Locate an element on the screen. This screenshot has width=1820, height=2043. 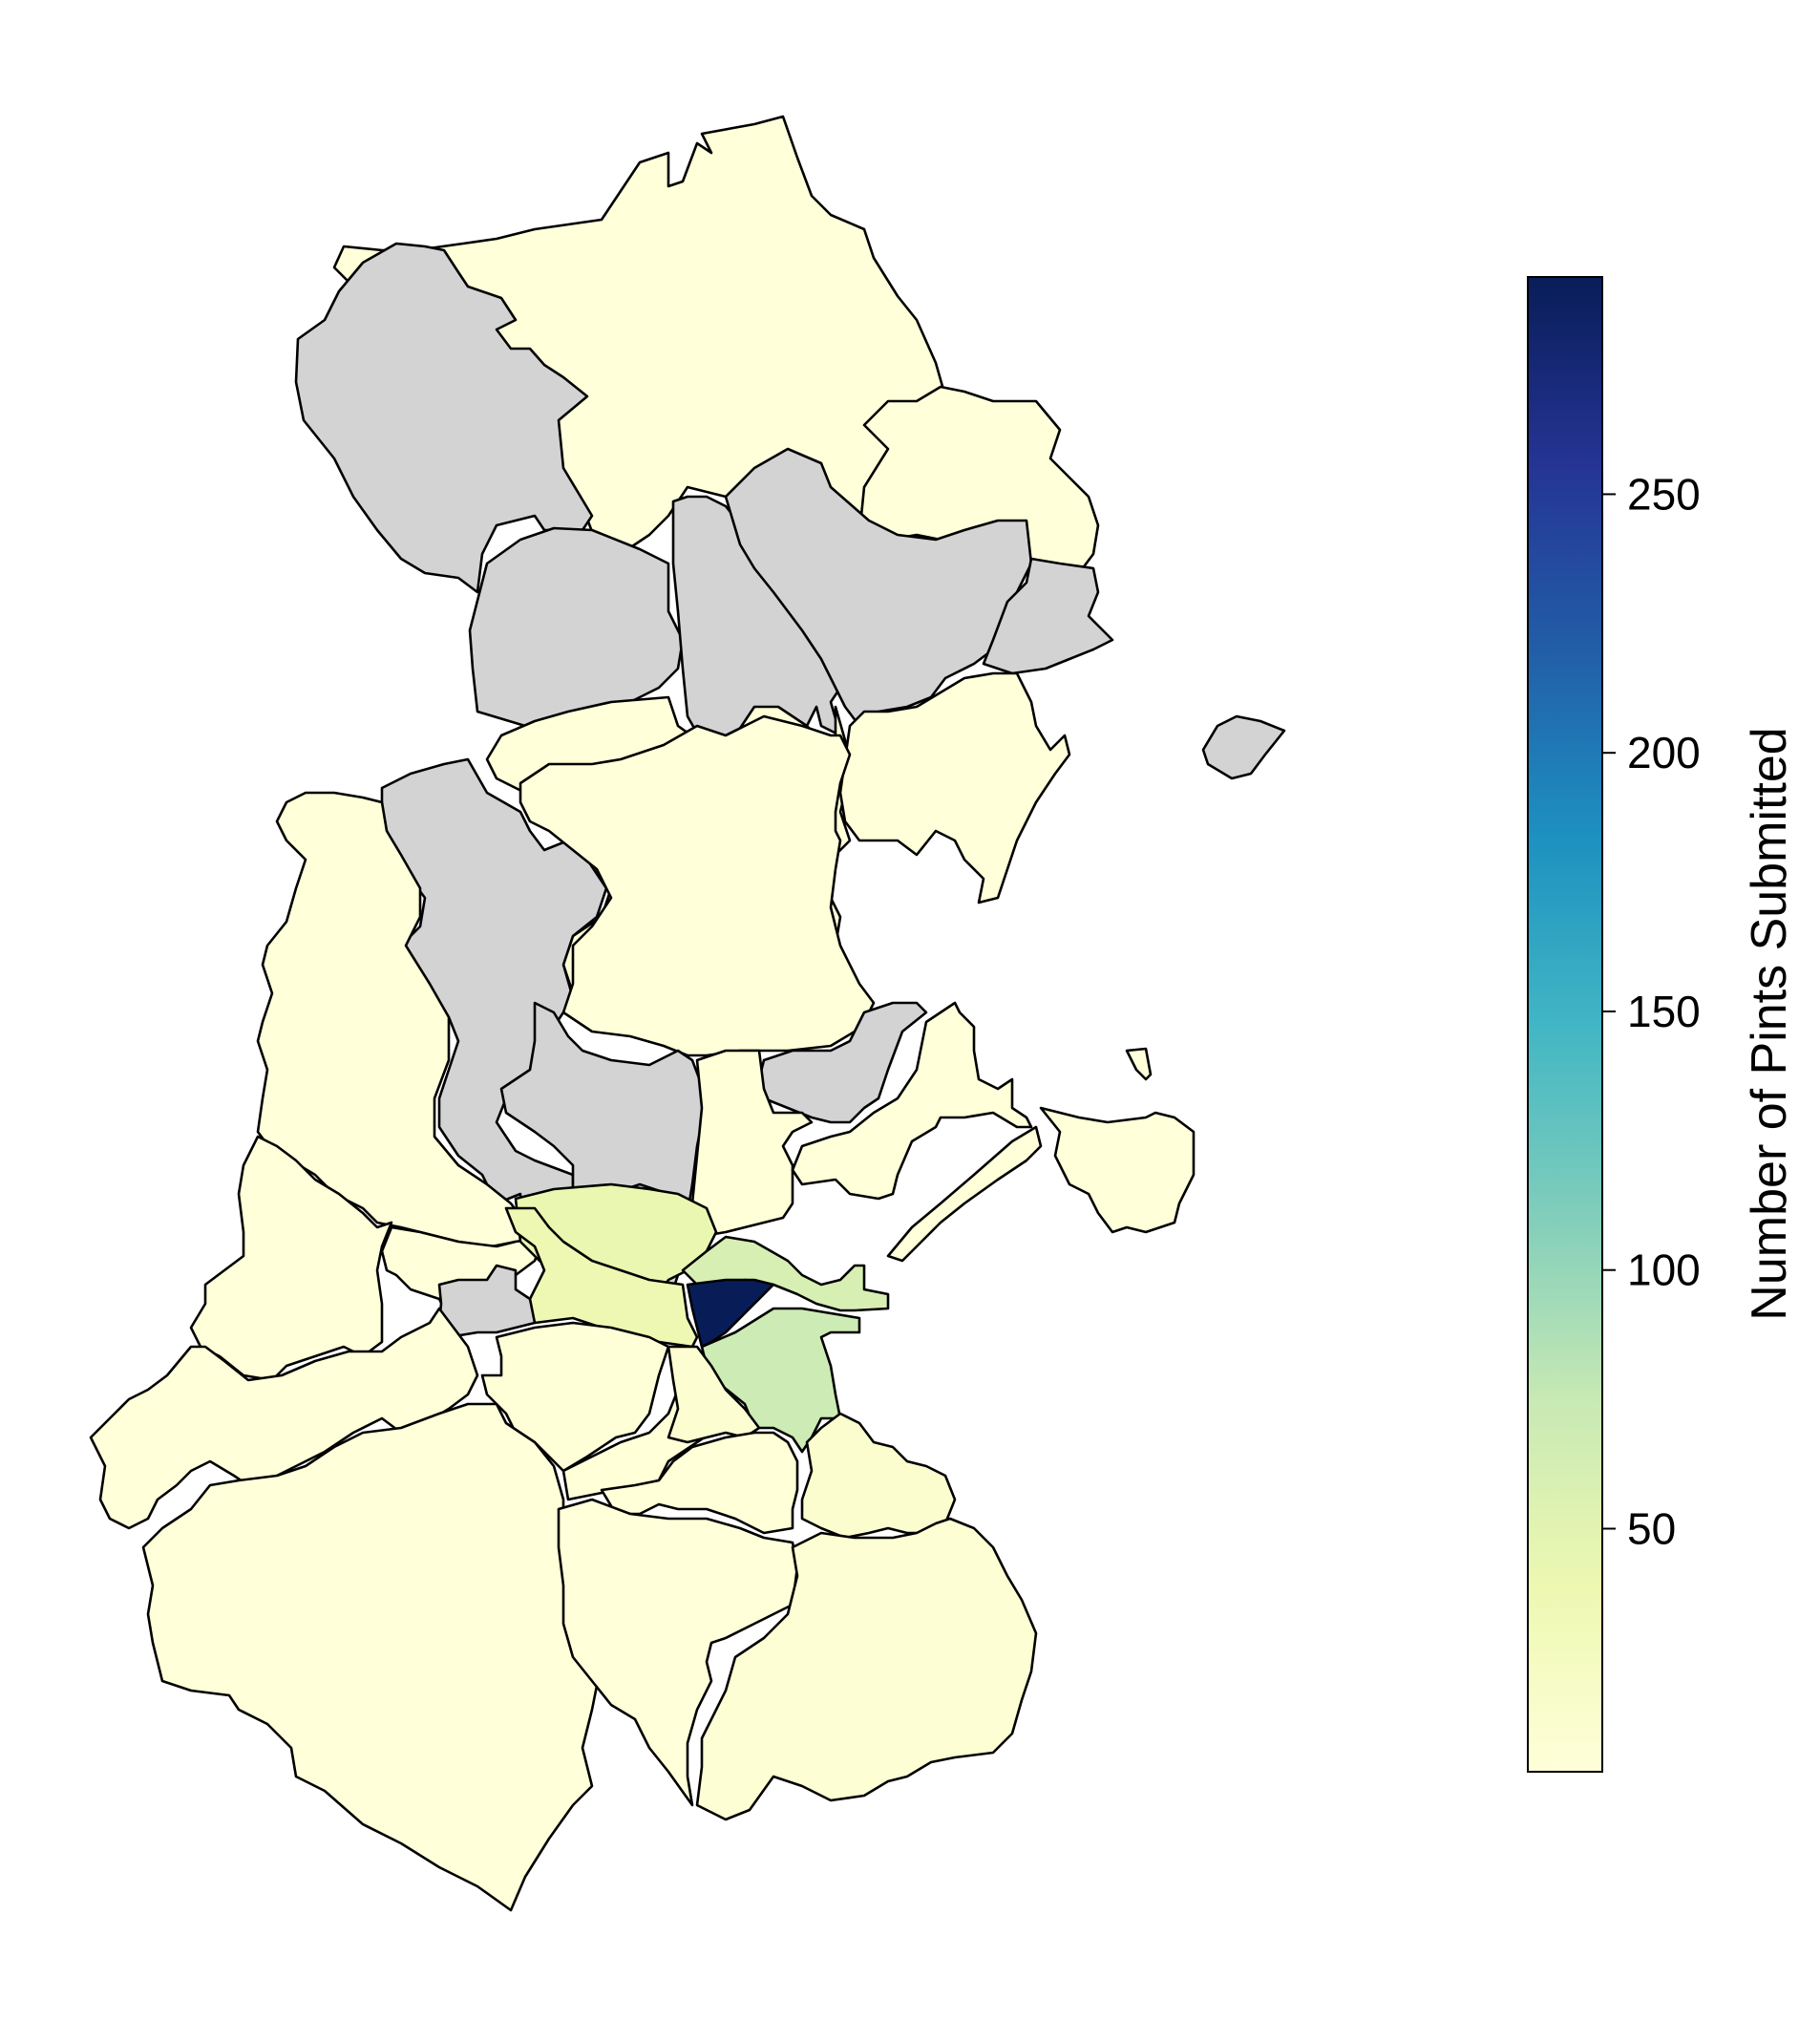
colorbar-label: Number of Pints Submitted is located at coordinates (1769, 1023).